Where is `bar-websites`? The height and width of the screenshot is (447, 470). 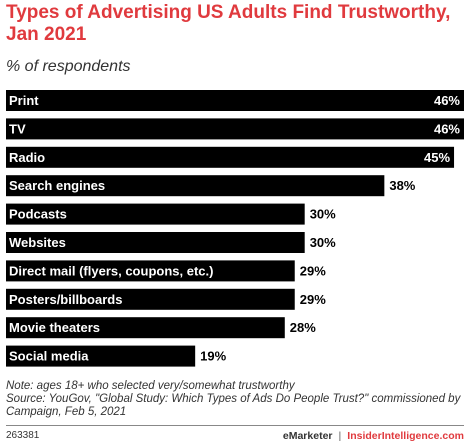 bar-websites is located at coordinates (155, 242).